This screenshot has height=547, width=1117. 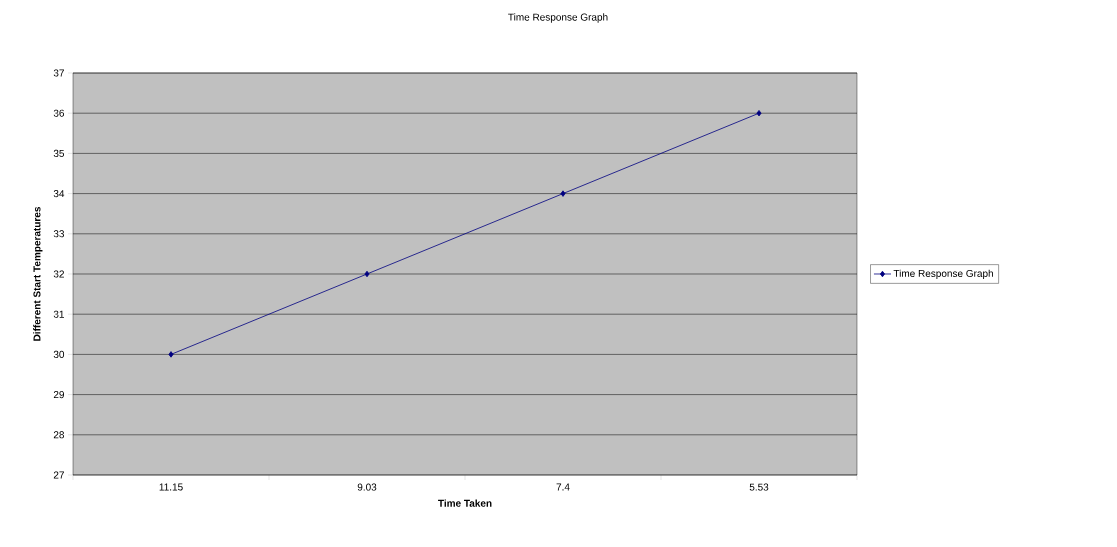 I want to click on y-tick-label: 34, so click(x=59, y=194).